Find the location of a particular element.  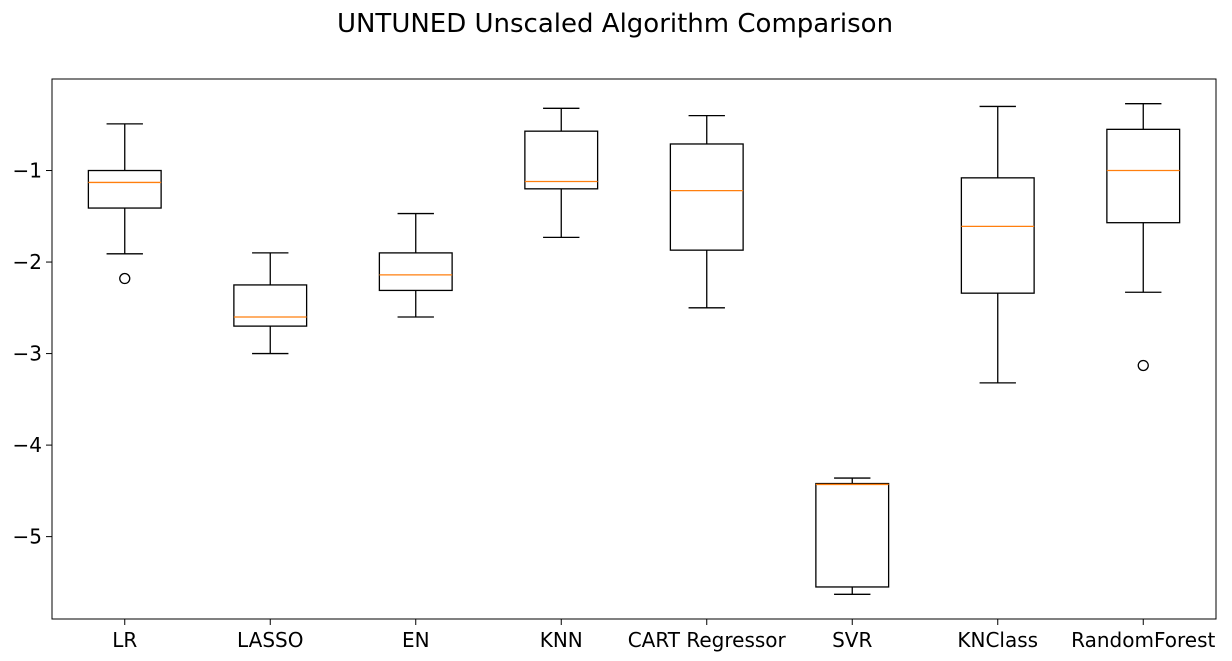

y-tick-label: −2 is located at coordinates (27, 262).